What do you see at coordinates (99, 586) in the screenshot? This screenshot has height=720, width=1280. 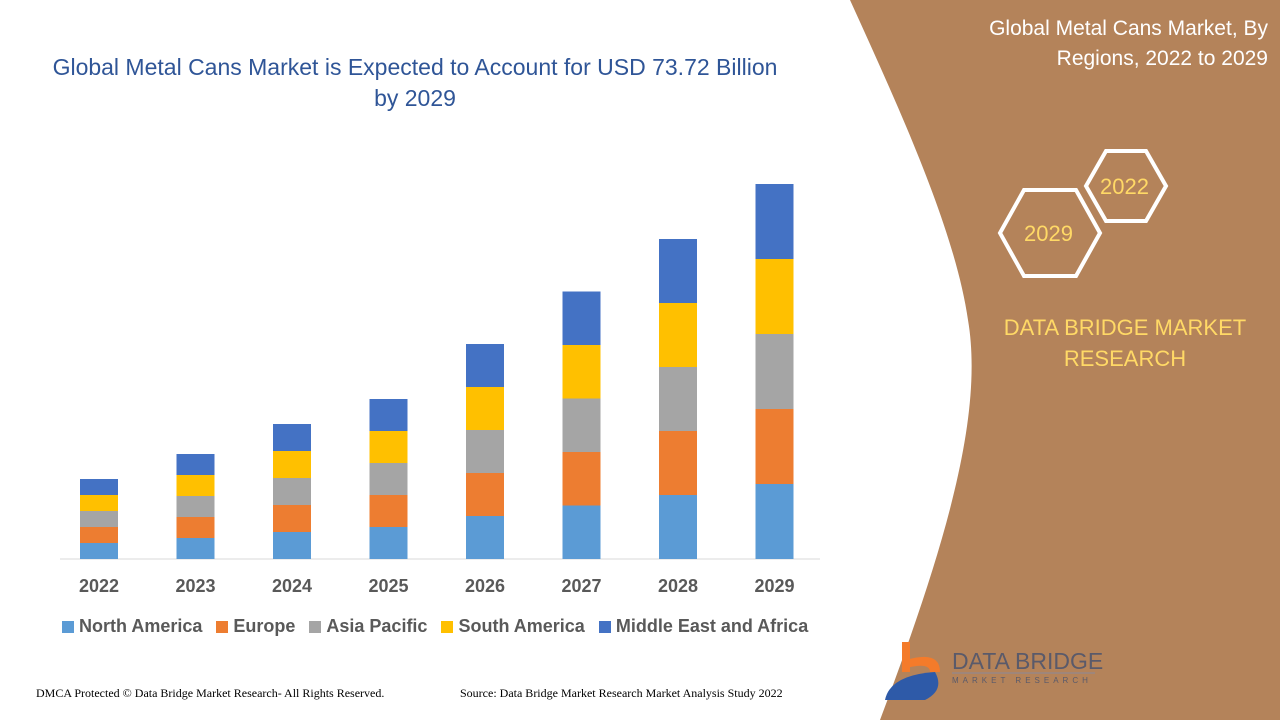 I see `x-tick-label: 2022` at bounding box center [99, 586].